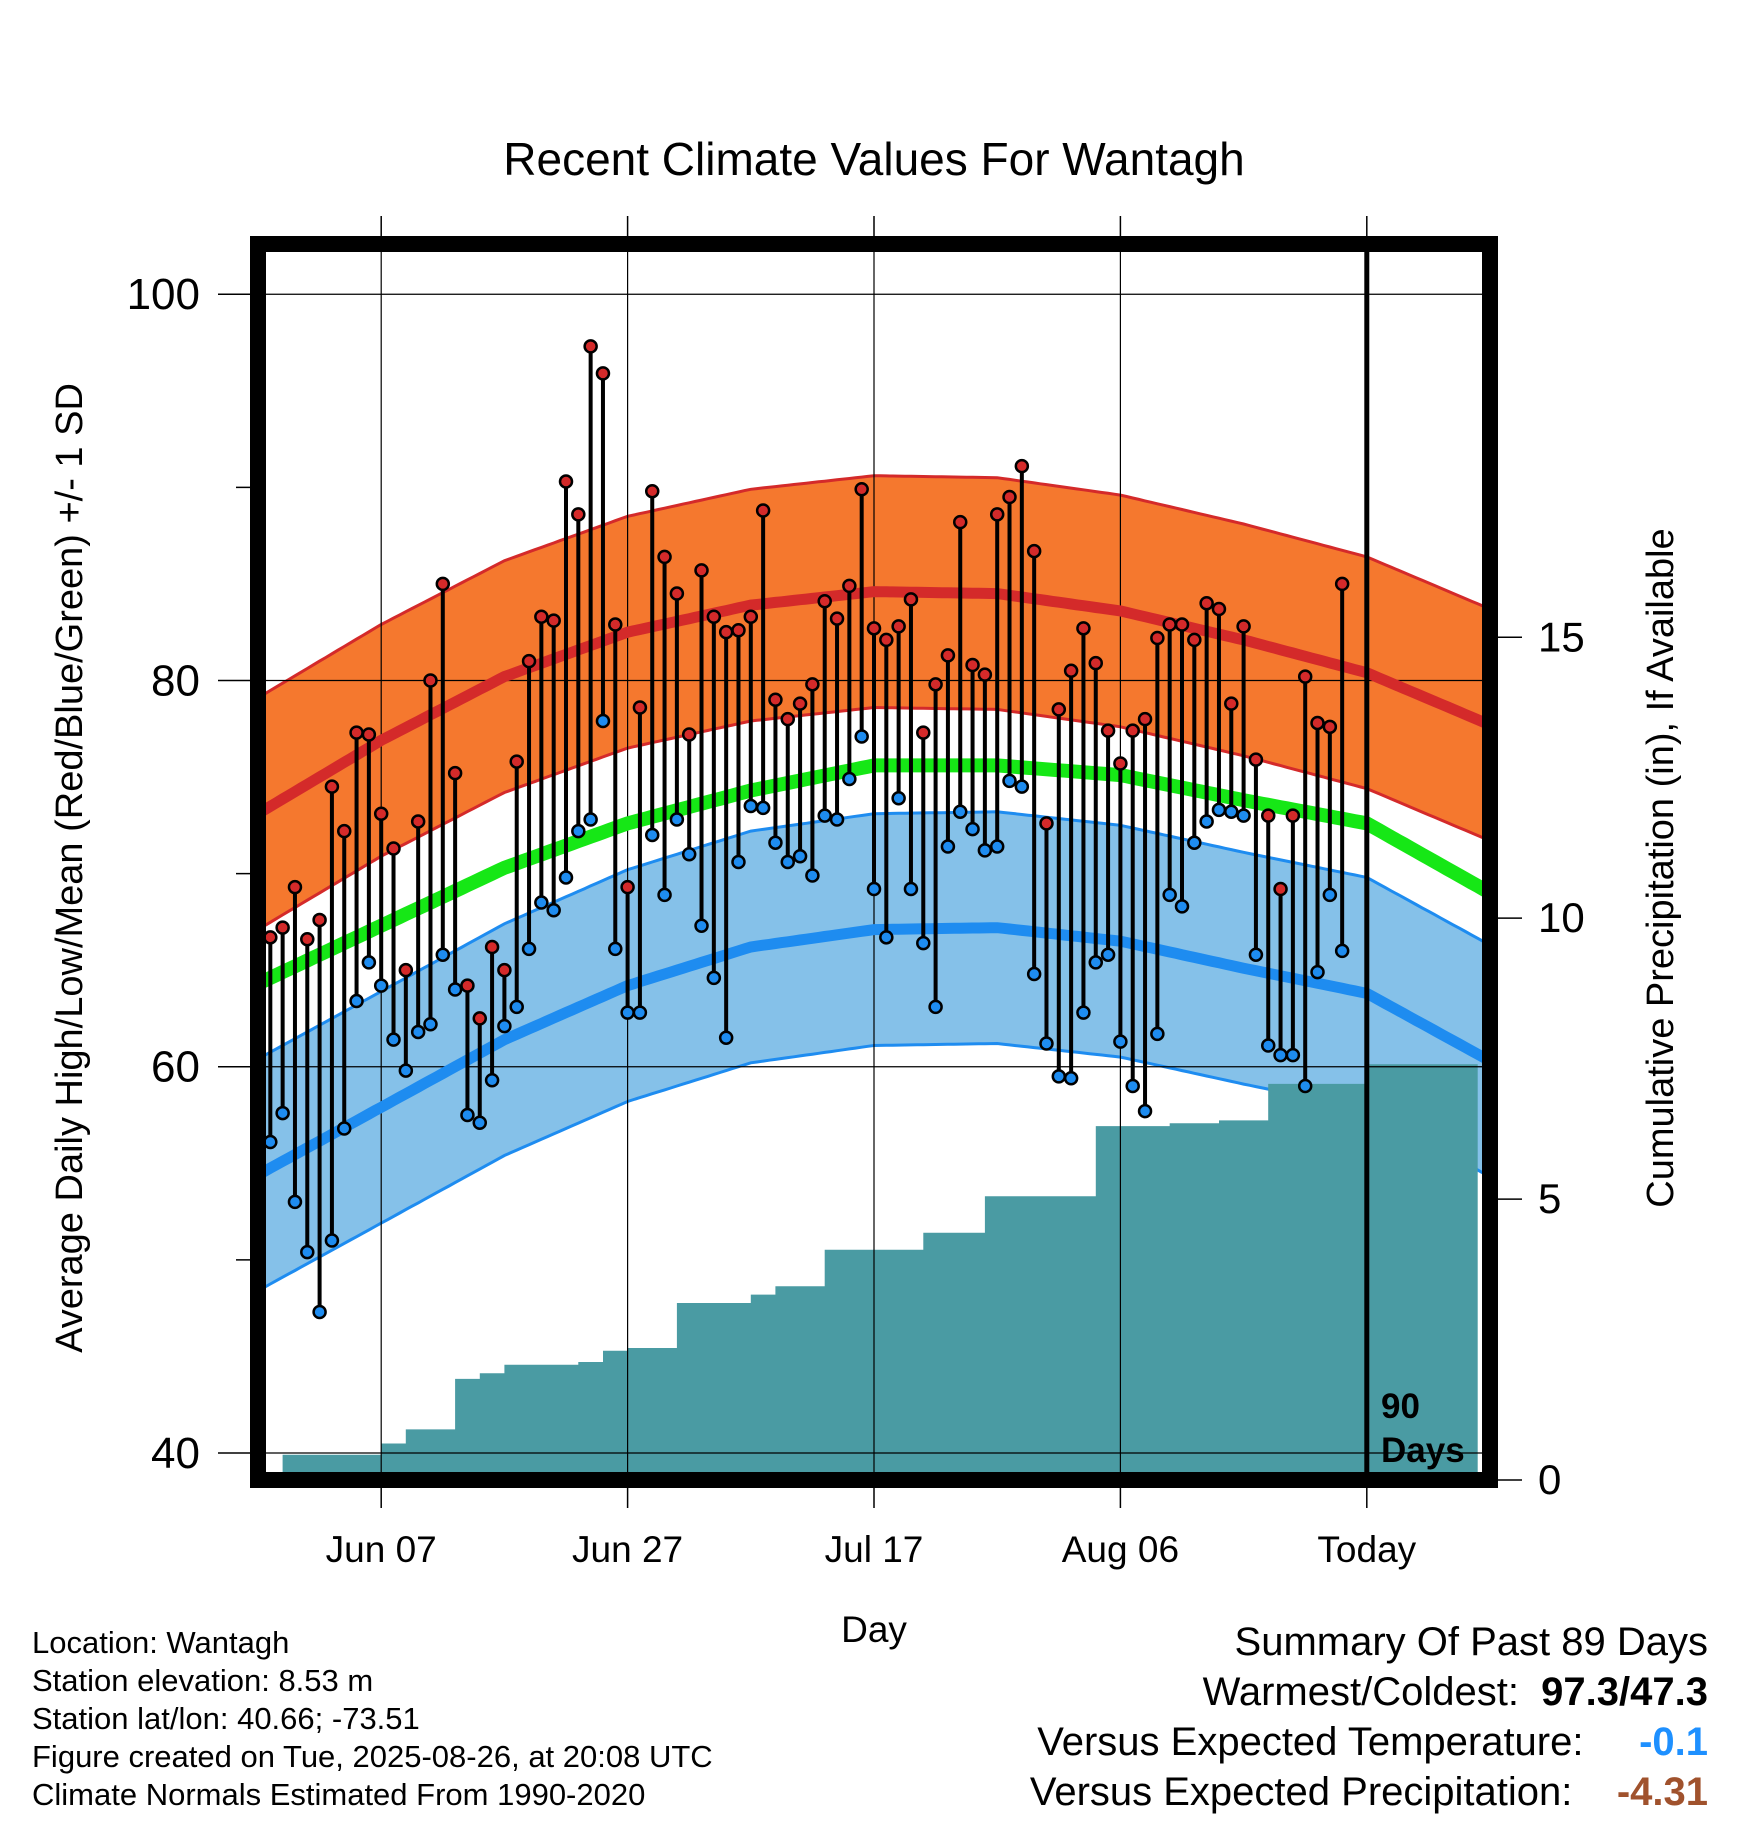 Image resolution: width=1748 pixels, height=1828 pixels. Describe the element at coordinates (161, 1642) in the screenshot. I see `location-text: Location: Wantagh` at that location.